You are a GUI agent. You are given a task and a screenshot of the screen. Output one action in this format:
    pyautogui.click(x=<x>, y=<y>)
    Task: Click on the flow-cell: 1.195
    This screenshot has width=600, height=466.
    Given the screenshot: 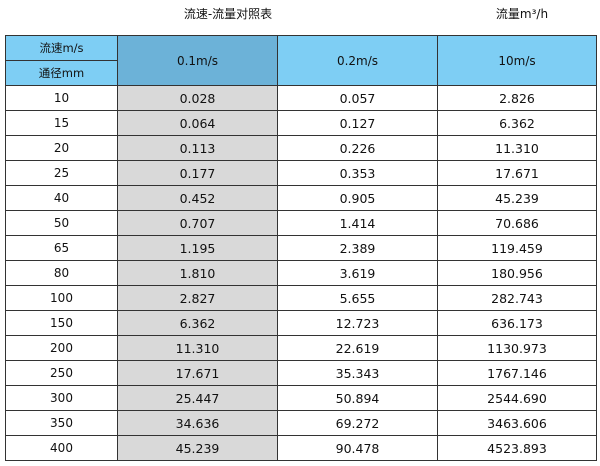 What is the action you would take?
    pyautogui.click(x=197, y=248)
    